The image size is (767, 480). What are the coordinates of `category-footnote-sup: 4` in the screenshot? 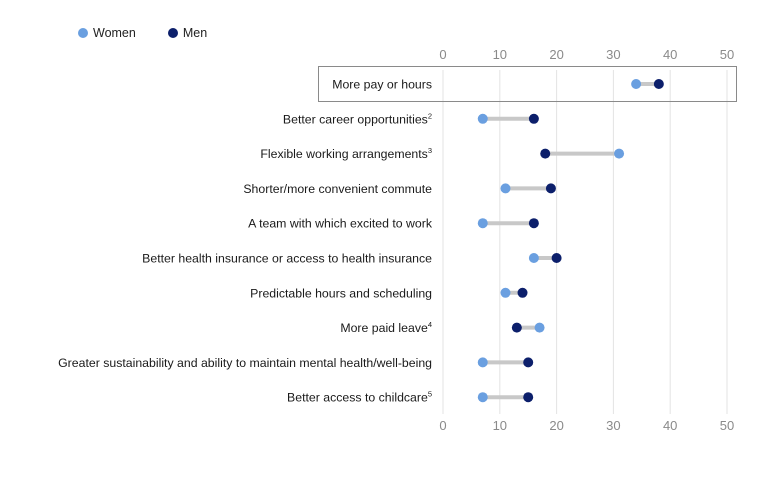 It's located at (430, 324).